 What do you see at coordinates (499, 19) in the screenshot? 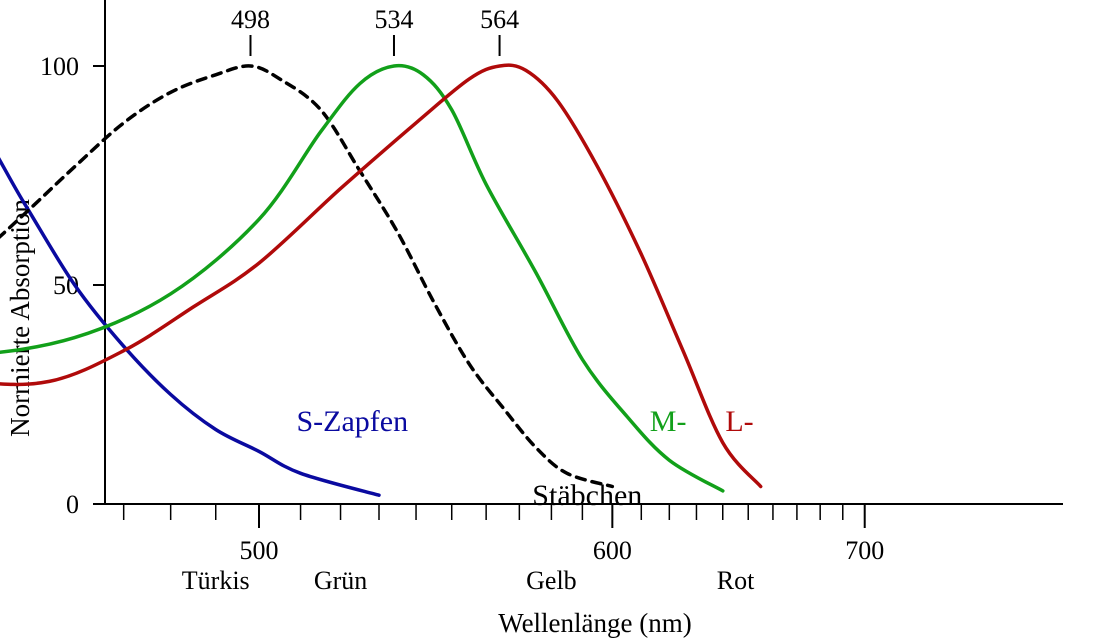
I see `peak-label: 564` at bounding box center [499, 19].